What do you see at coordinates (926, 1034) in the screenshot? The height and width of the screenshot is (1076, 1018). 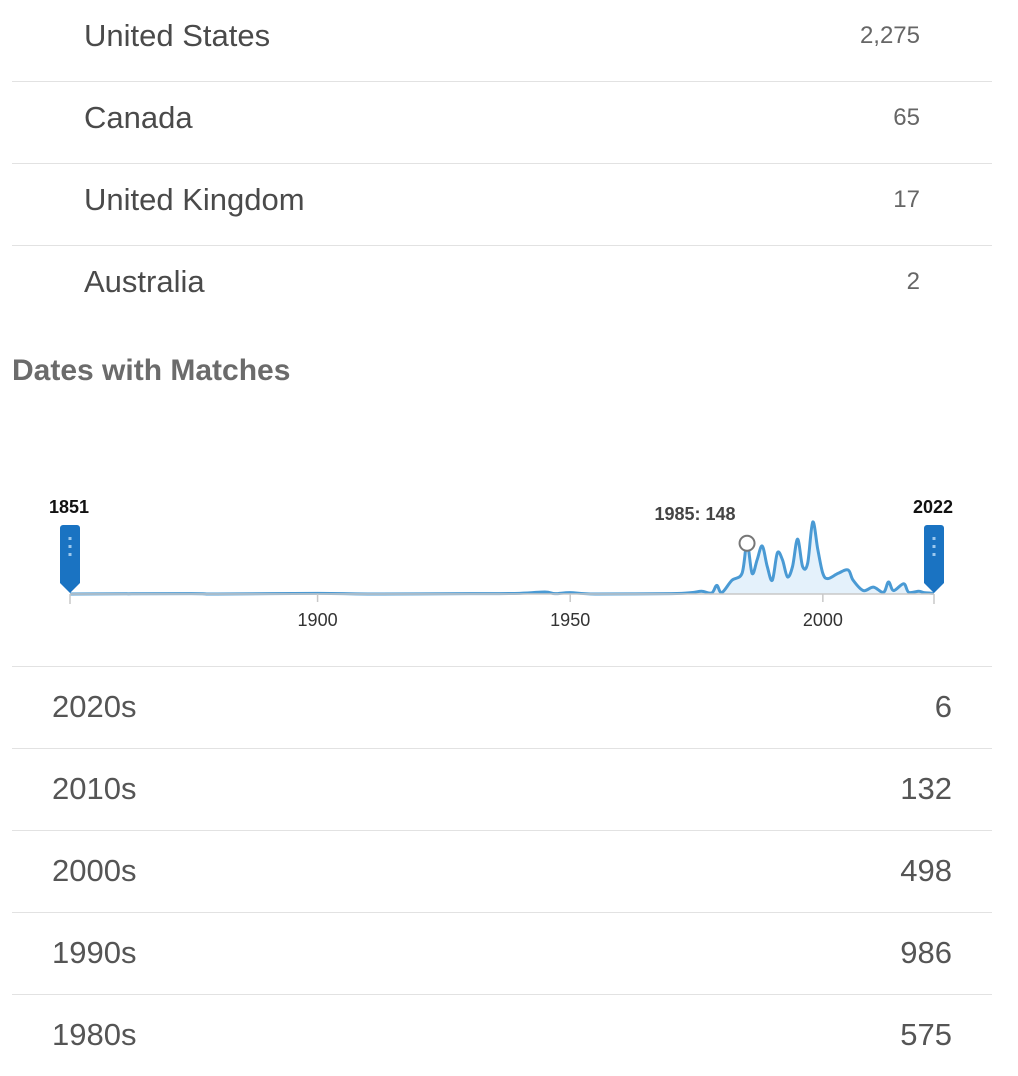 I see `decade-count: 575` at bounding box center [926, 1034].